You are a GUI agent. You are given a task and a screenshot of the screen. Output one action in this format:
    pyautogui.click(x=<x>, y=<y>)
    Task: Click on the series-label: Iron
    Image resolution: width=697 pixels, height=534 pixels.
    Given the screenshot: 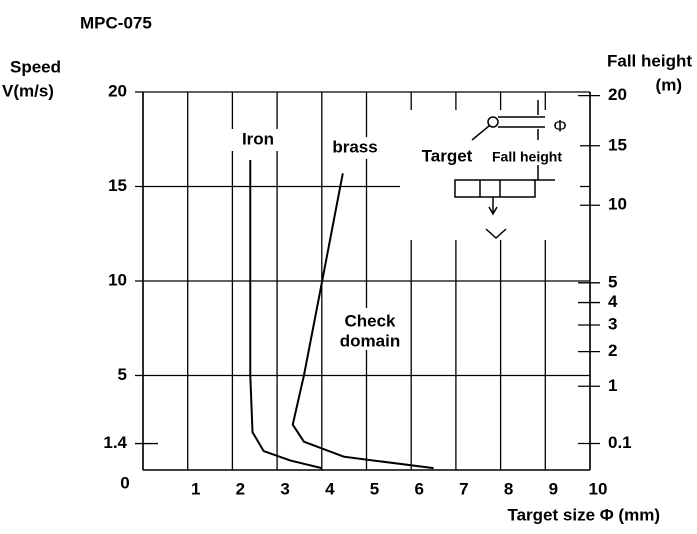 What is the action you would take?
    pyautogui.click(x=258, y=138)
    